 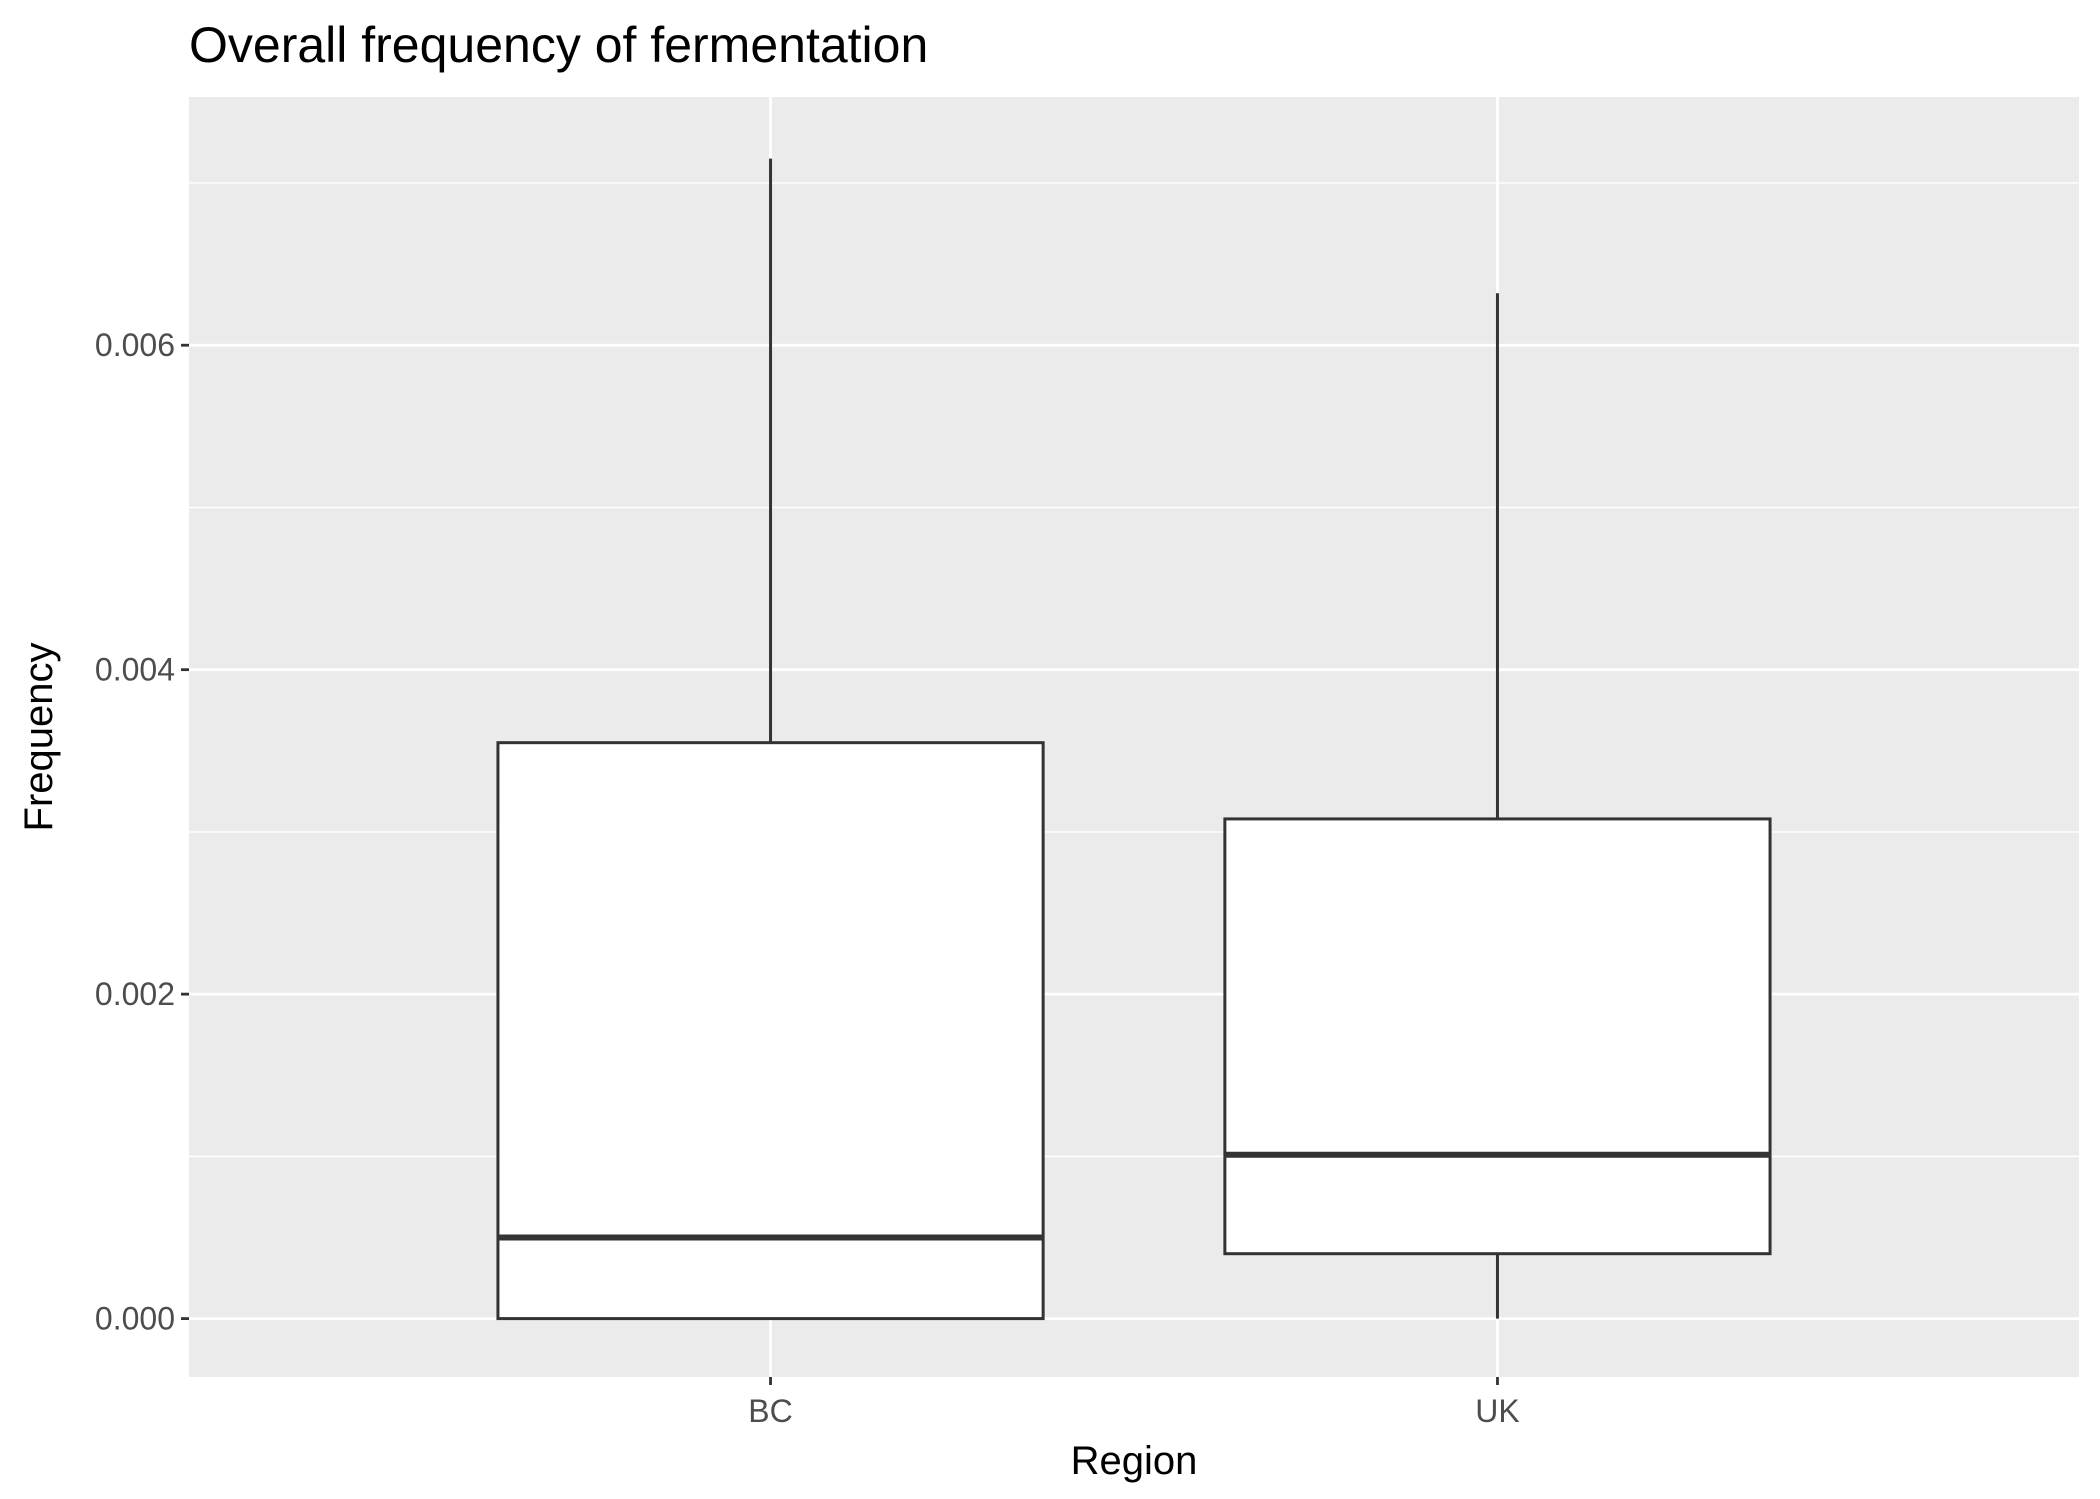 I want to click on y-tick-label: 0.000, so click(x=135, y=1319).